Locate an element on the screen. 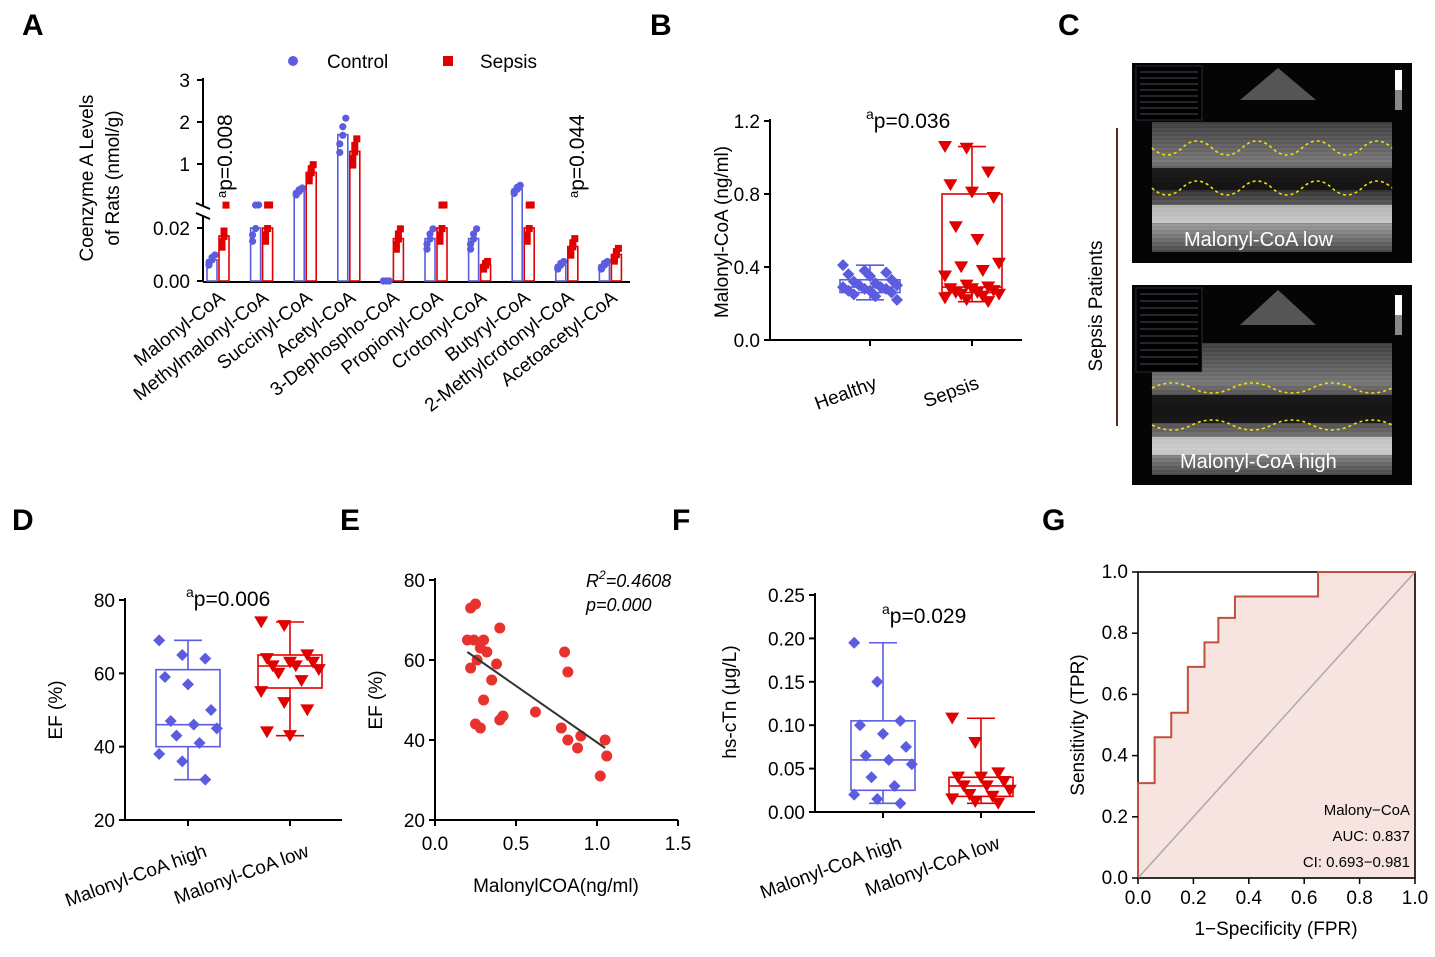 Image resolution: width=1435 pixels, height=957 pixels. legend-sepsis-marker is located at coordinates (448, 61).